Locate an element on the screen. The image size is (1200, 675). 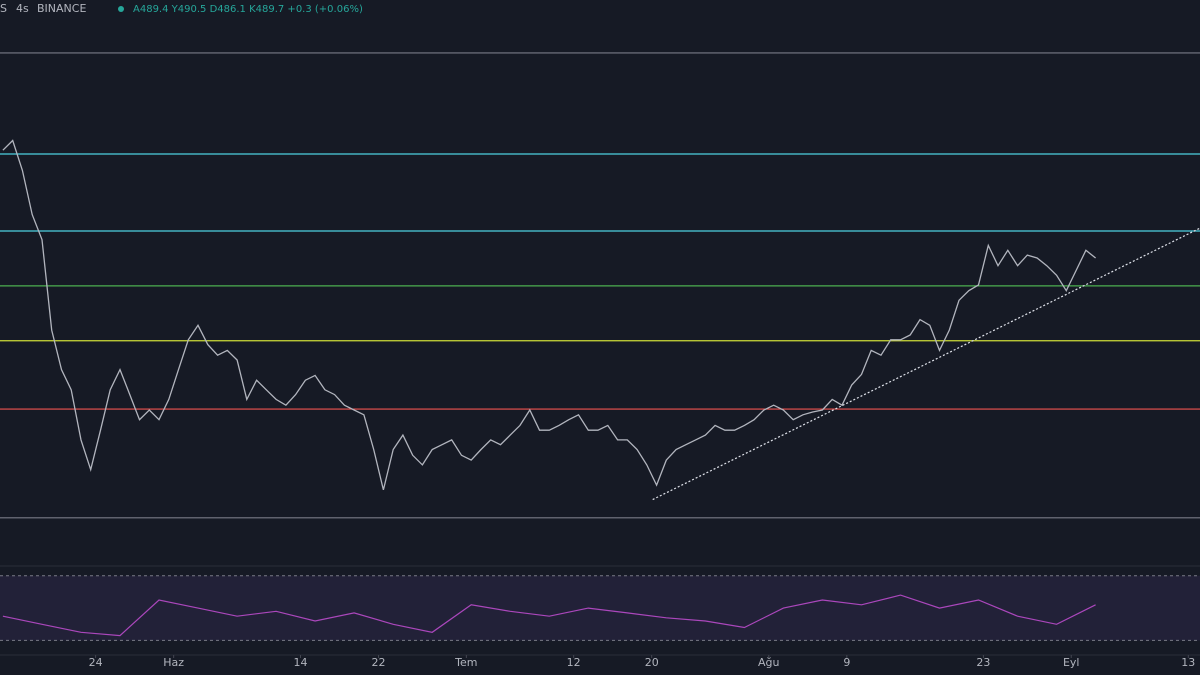
rsi-band-fill is located at coordinates (600, 608).